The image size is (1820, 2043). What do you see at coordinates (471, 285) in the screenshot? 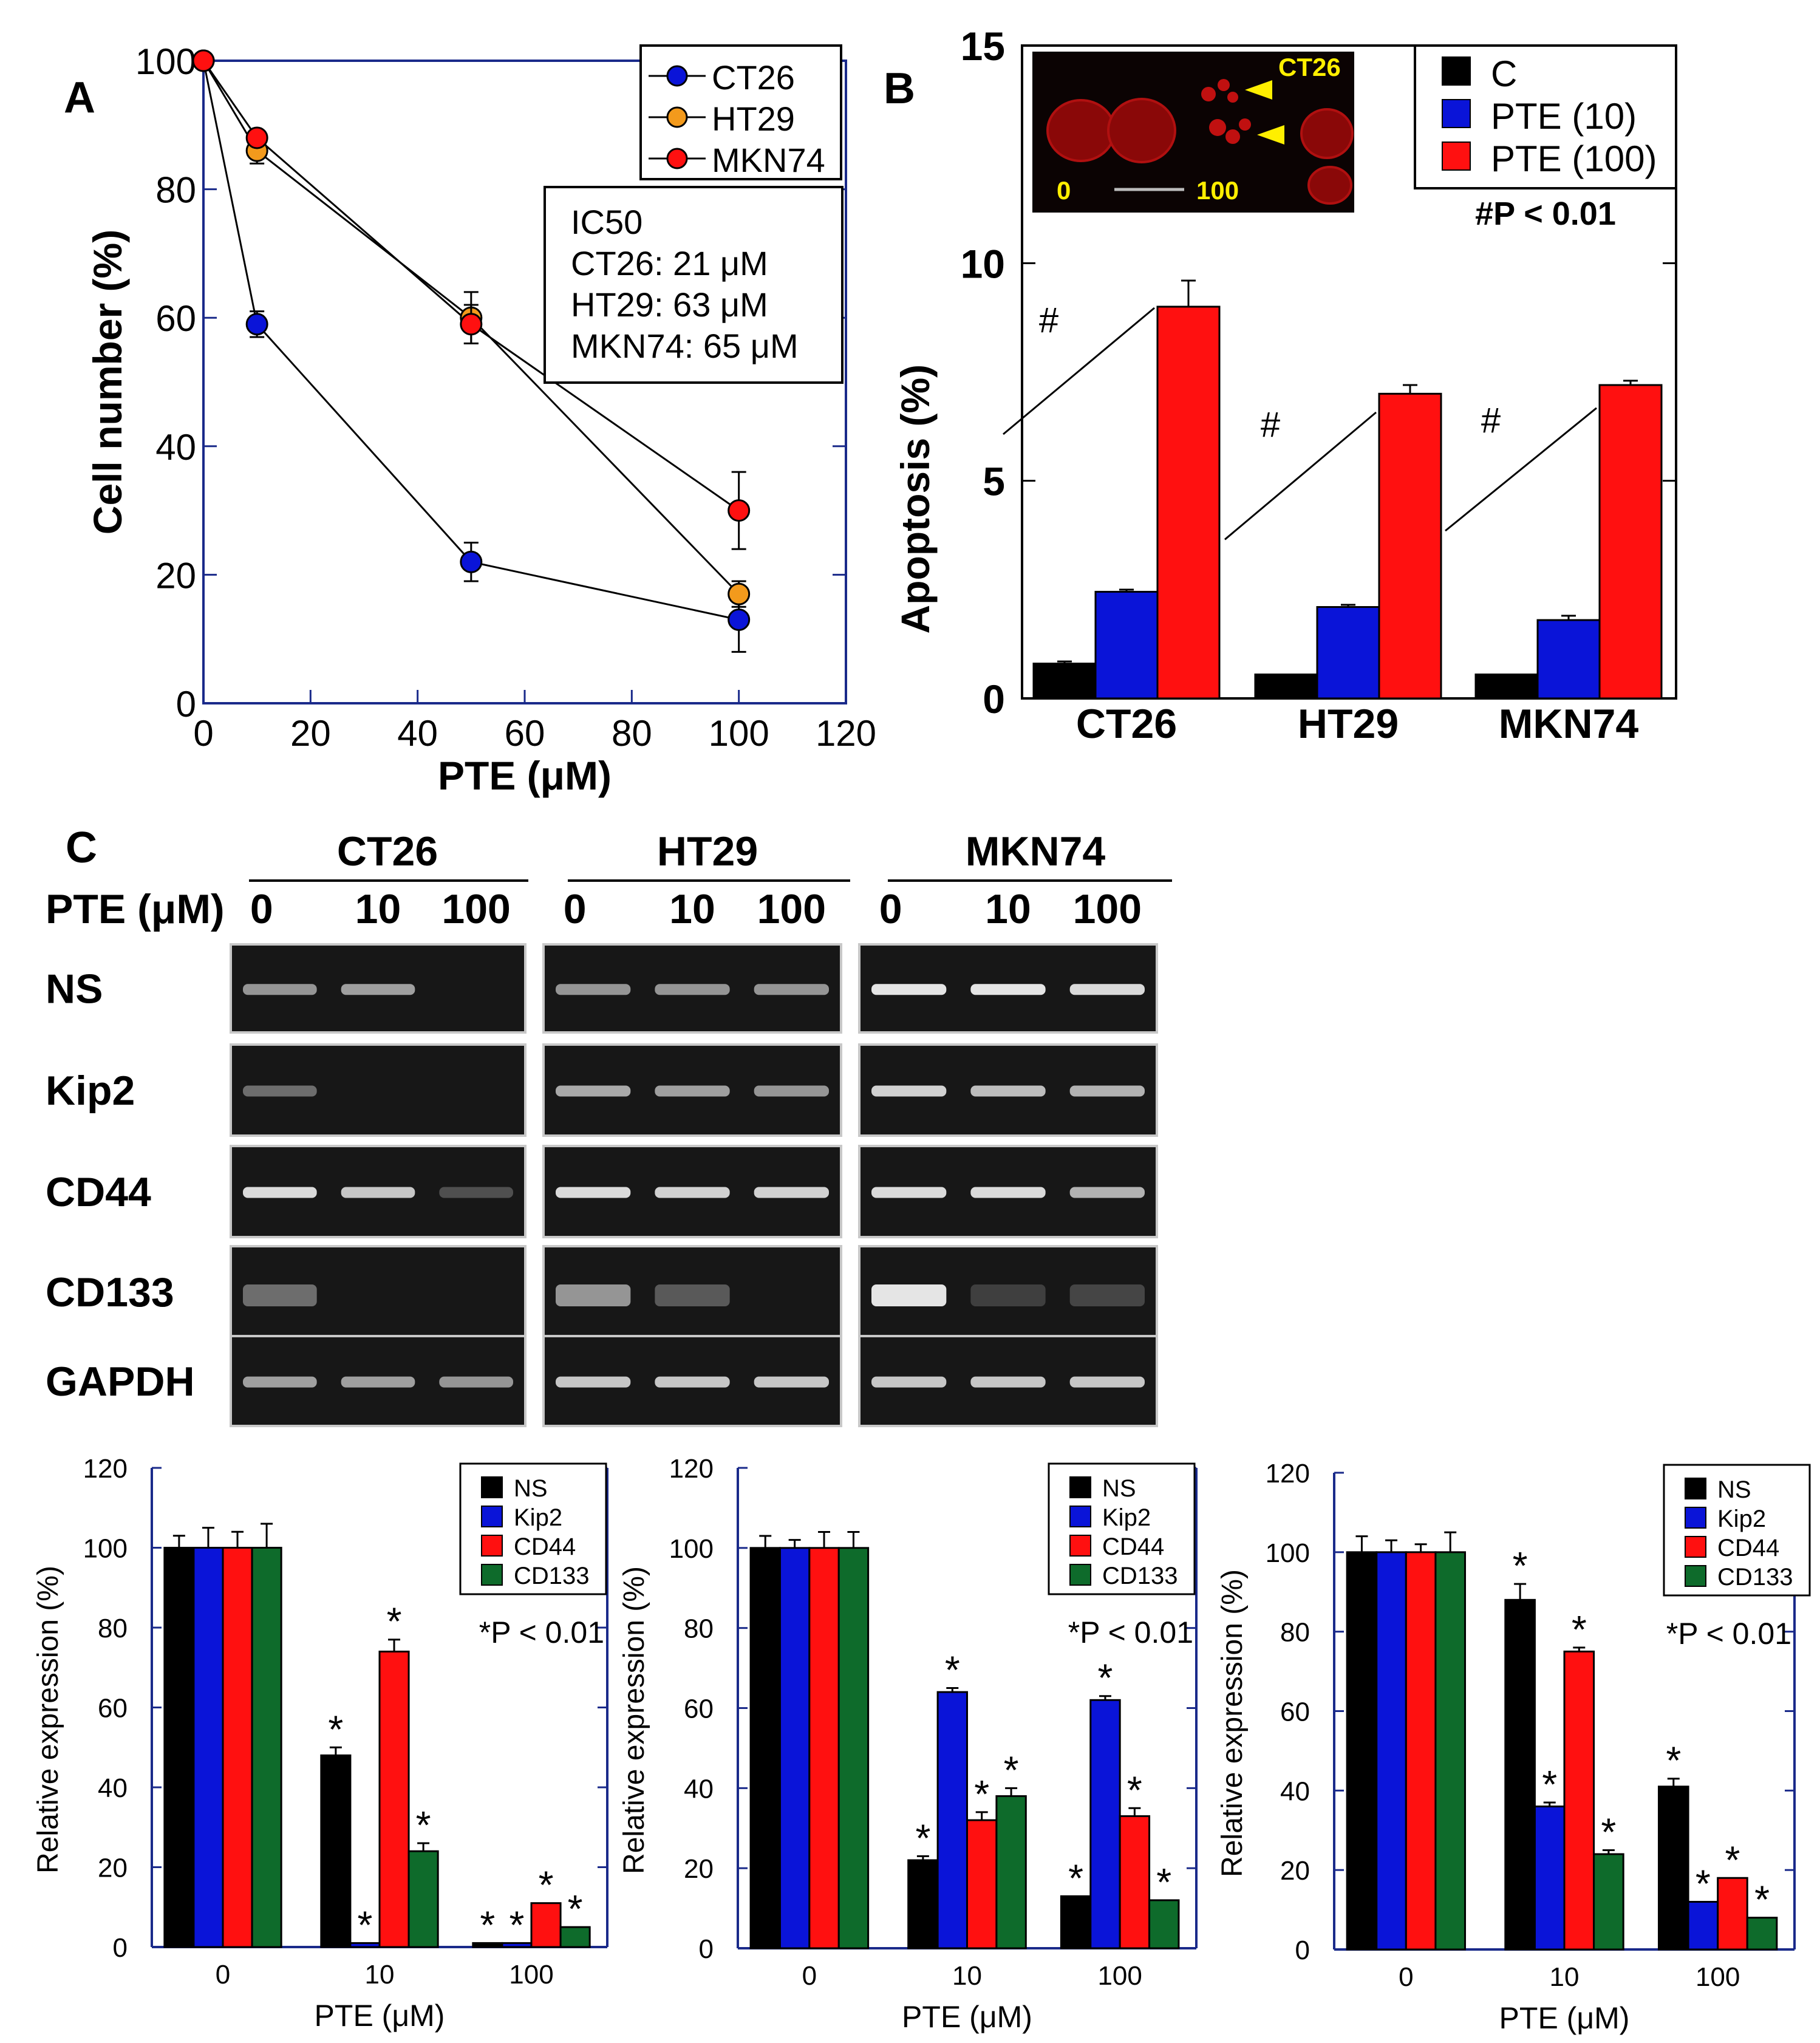
I see `series-line-mkn74` at bounding box center [471, 285].